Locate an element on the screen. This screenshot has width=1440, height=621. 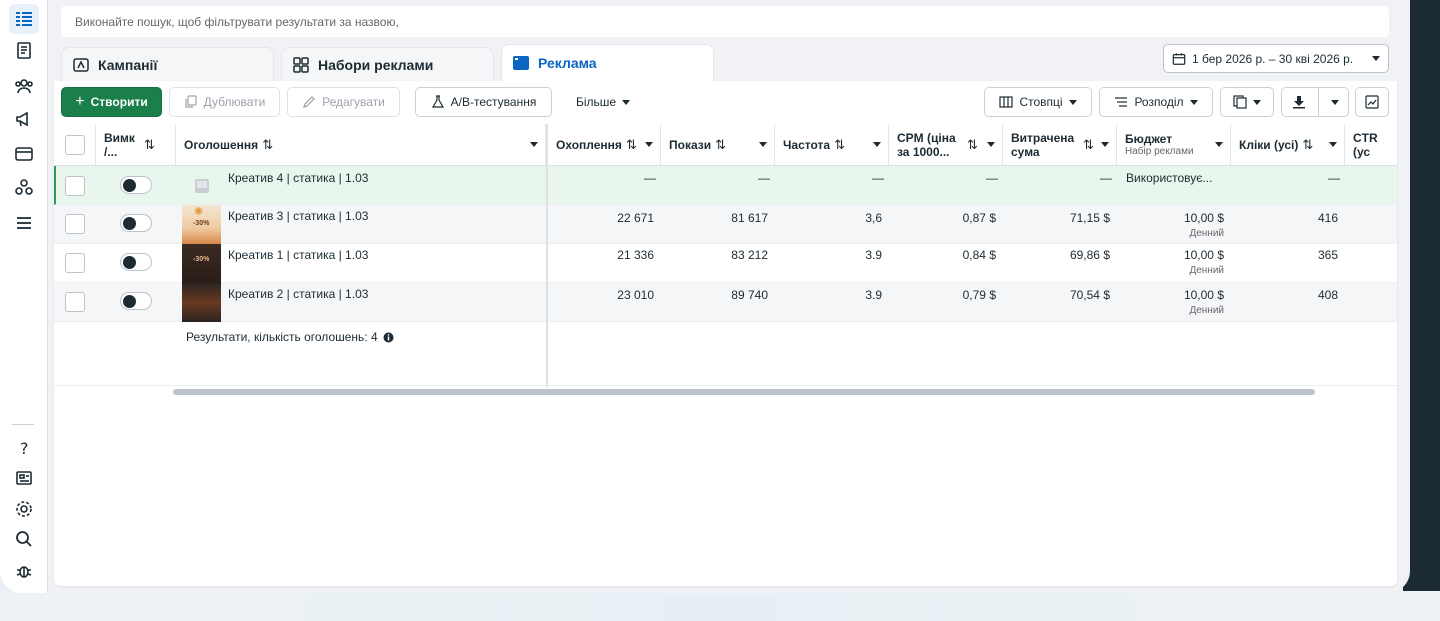
plus-icon: + is located at coordinates (80, 101).